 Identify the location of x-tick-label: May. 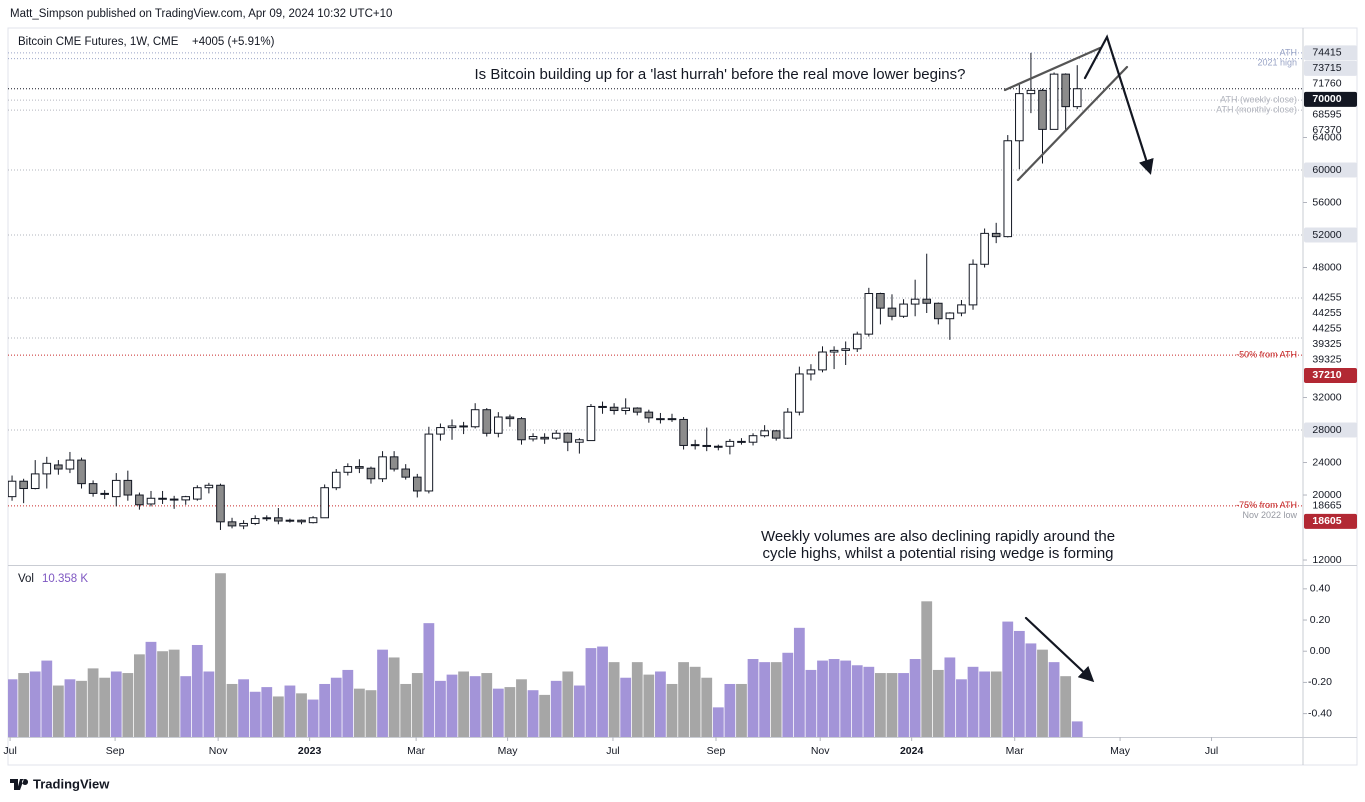
(1120, 751).